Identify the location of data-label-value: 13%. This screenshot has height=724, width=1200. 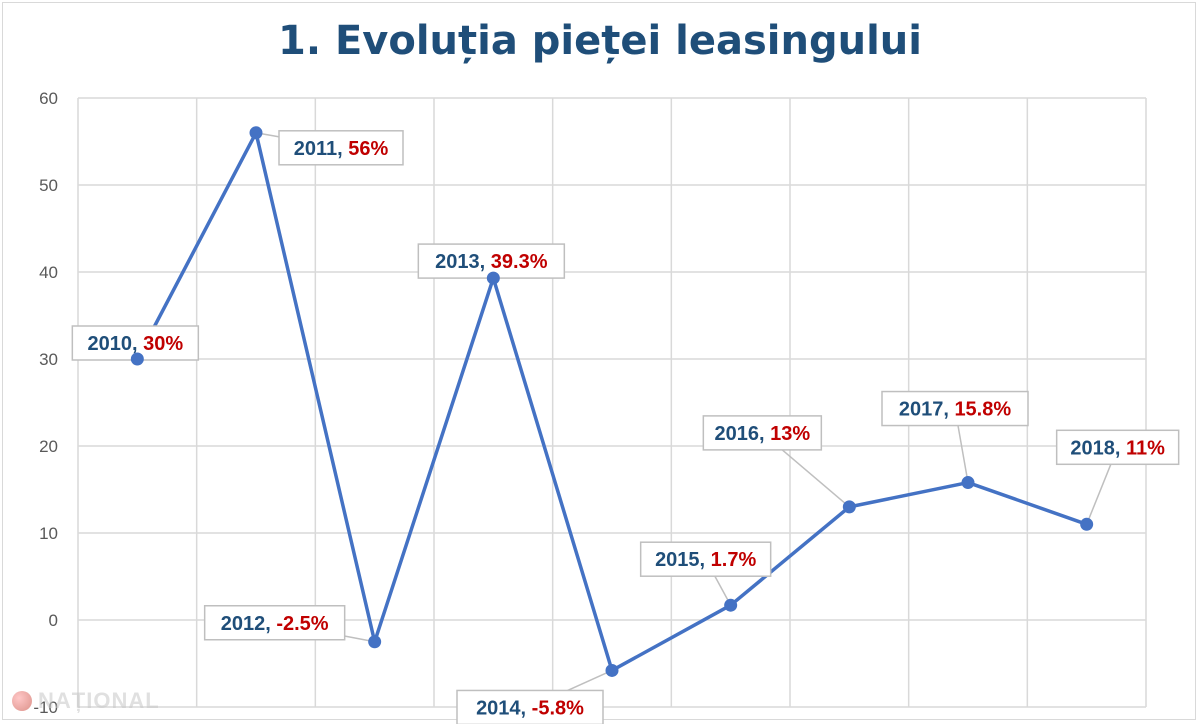
(790, 434).